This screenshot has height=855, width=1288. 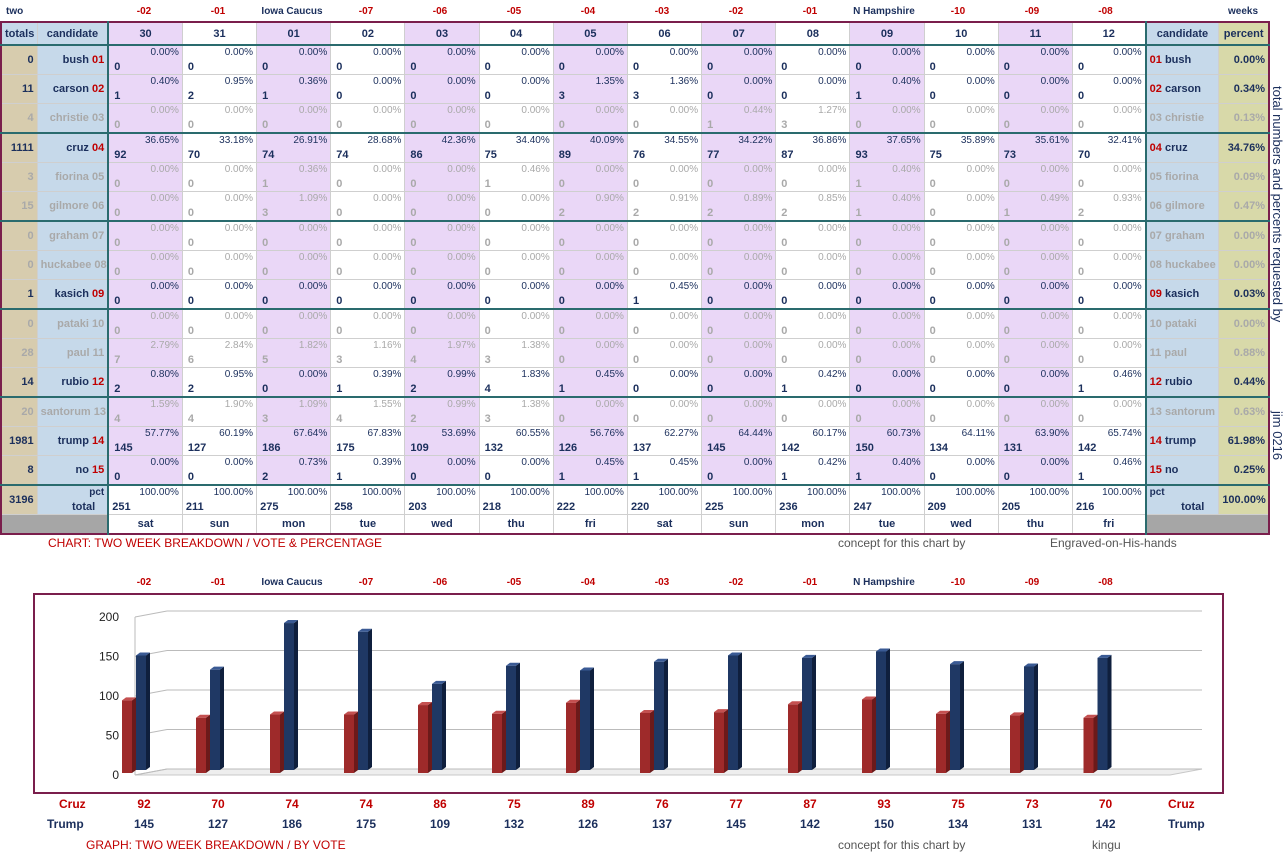 I want to click on day-percent: 0.73%, so click(x=313, y=462).